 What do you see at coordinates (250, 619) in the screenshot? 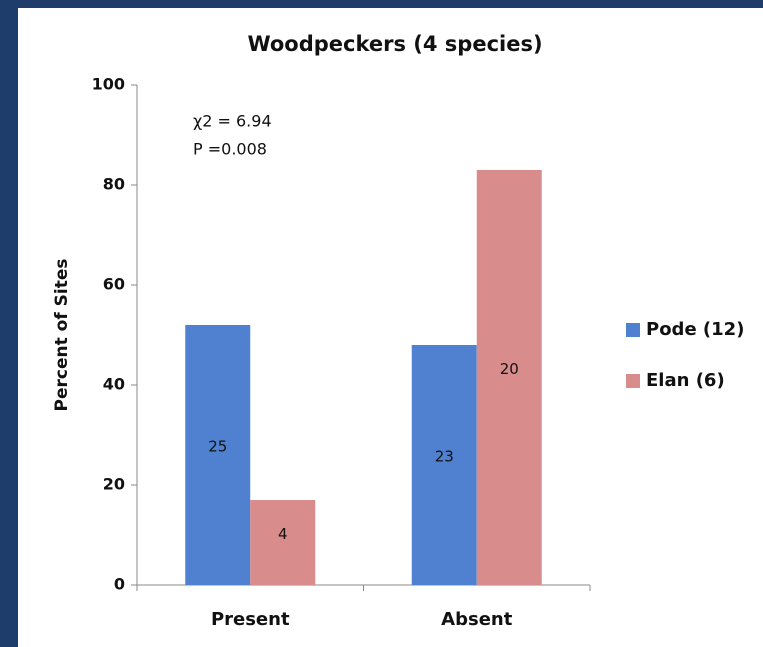
I see `x-tick-label: Present` at bounding box center [250, 619].